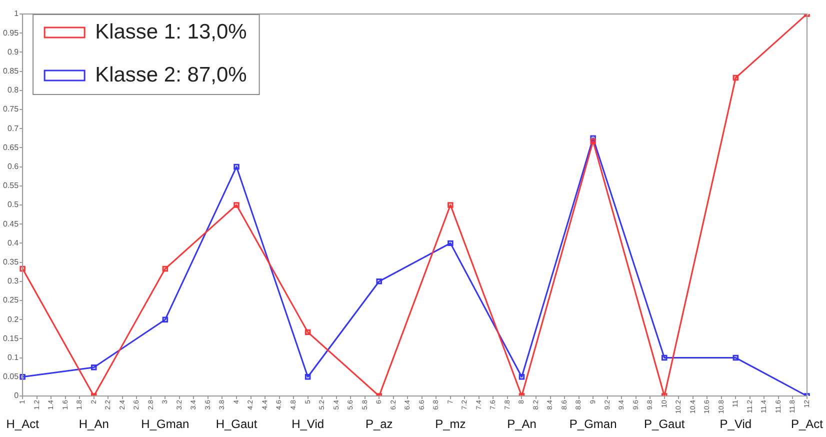  Describe the element at coordinates (23, 424) in the screenshot. I see `x-tick-label: H_Act` at that location.